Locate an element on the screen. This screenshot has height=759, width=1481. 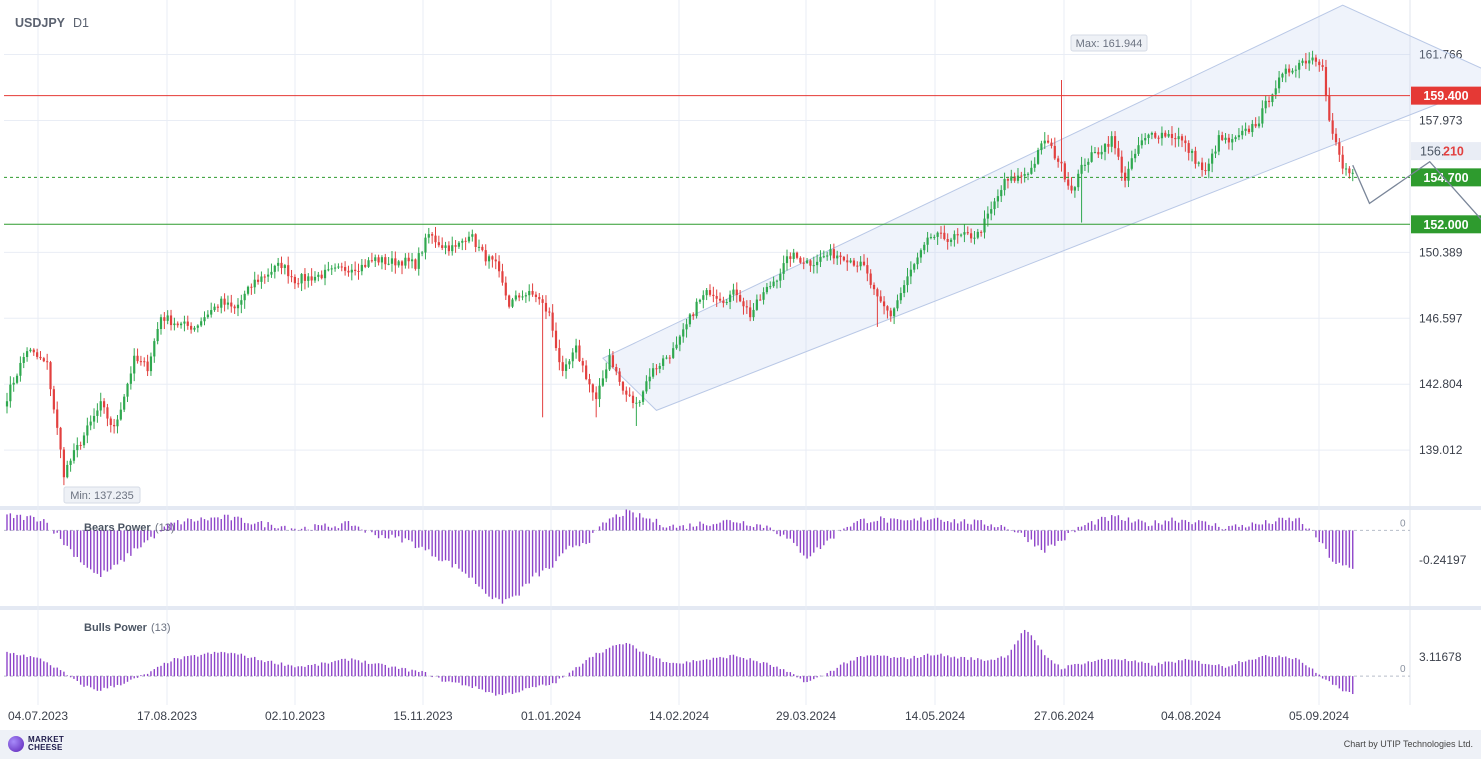
x-tick-label: 02.10.2023 is located at coordinates (295, 716).